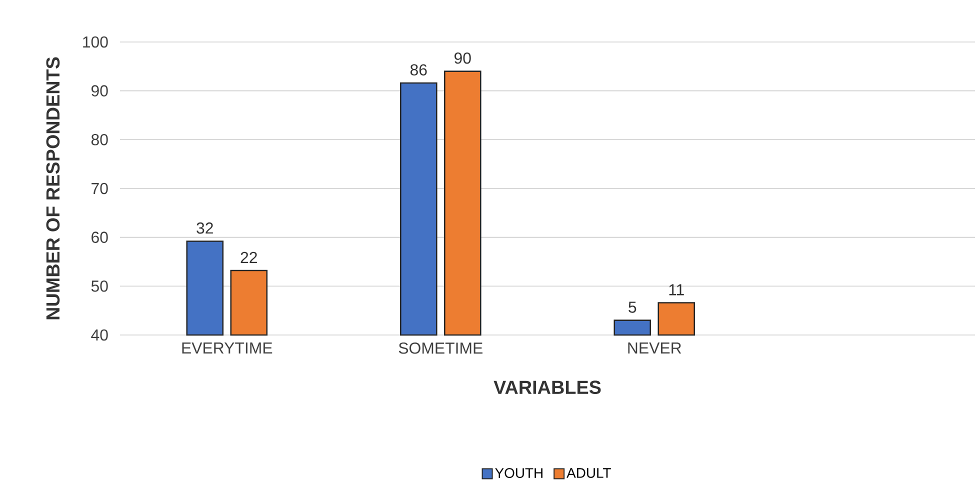  Describe the element at coordinates (676, 290) in the screenshot. I see `data-label: 11` at that location.